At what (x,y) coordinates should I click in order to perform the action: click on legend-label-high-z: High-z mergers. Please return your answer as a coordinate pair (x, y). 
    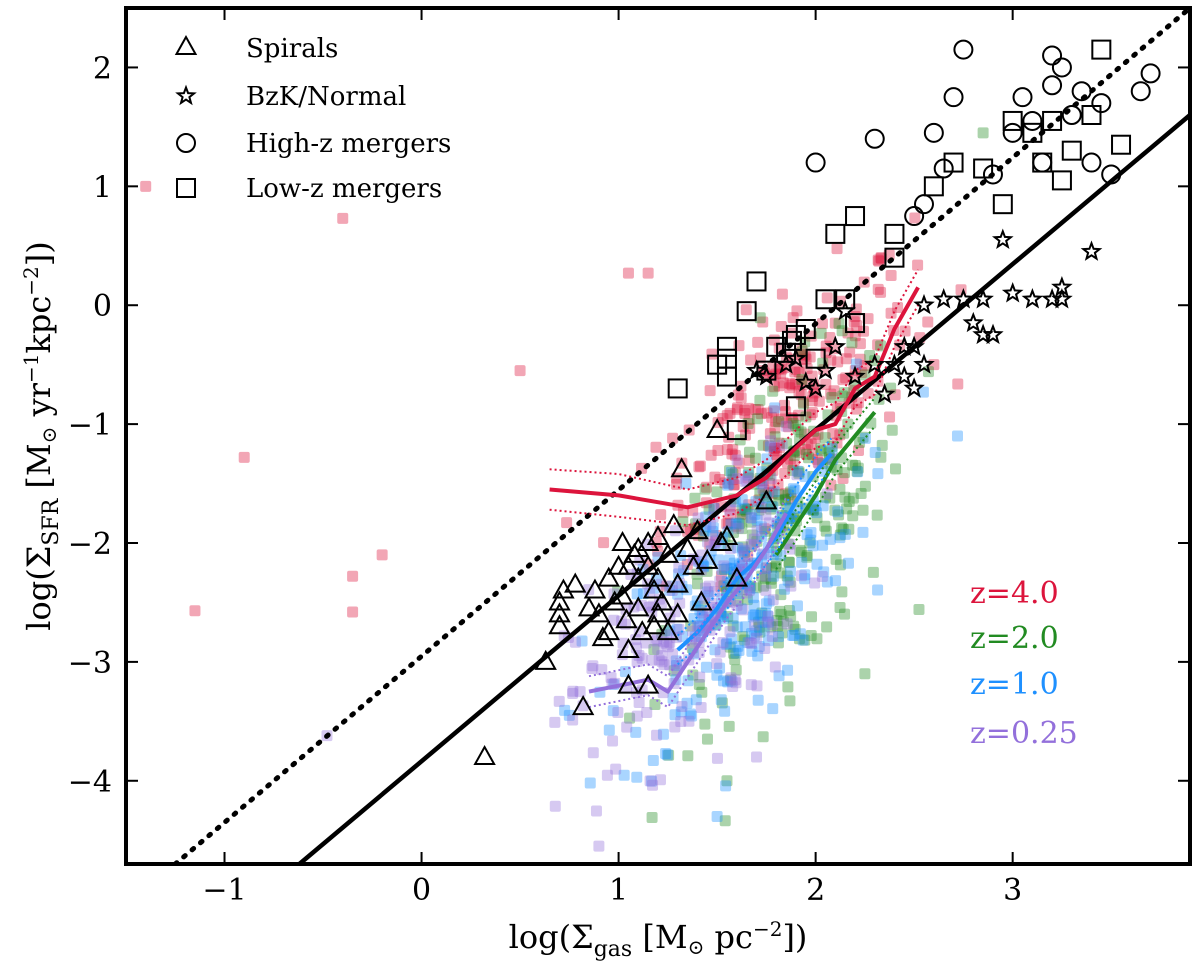
    Looking at the image, I should click on (348, 144).